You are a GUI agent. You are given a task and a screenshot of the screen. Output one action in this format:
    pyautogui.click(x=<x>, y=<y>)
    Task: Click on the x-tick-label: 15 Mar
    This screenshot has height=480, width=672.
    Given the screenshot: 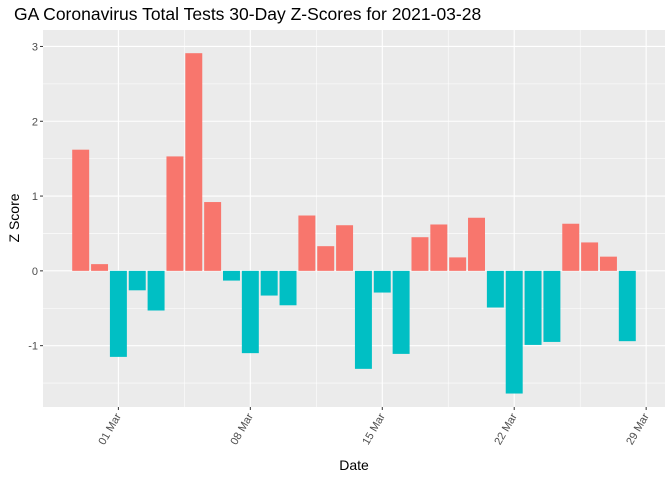 What is the action you would take?
    pyautogui.click(x=374, y=429)
    